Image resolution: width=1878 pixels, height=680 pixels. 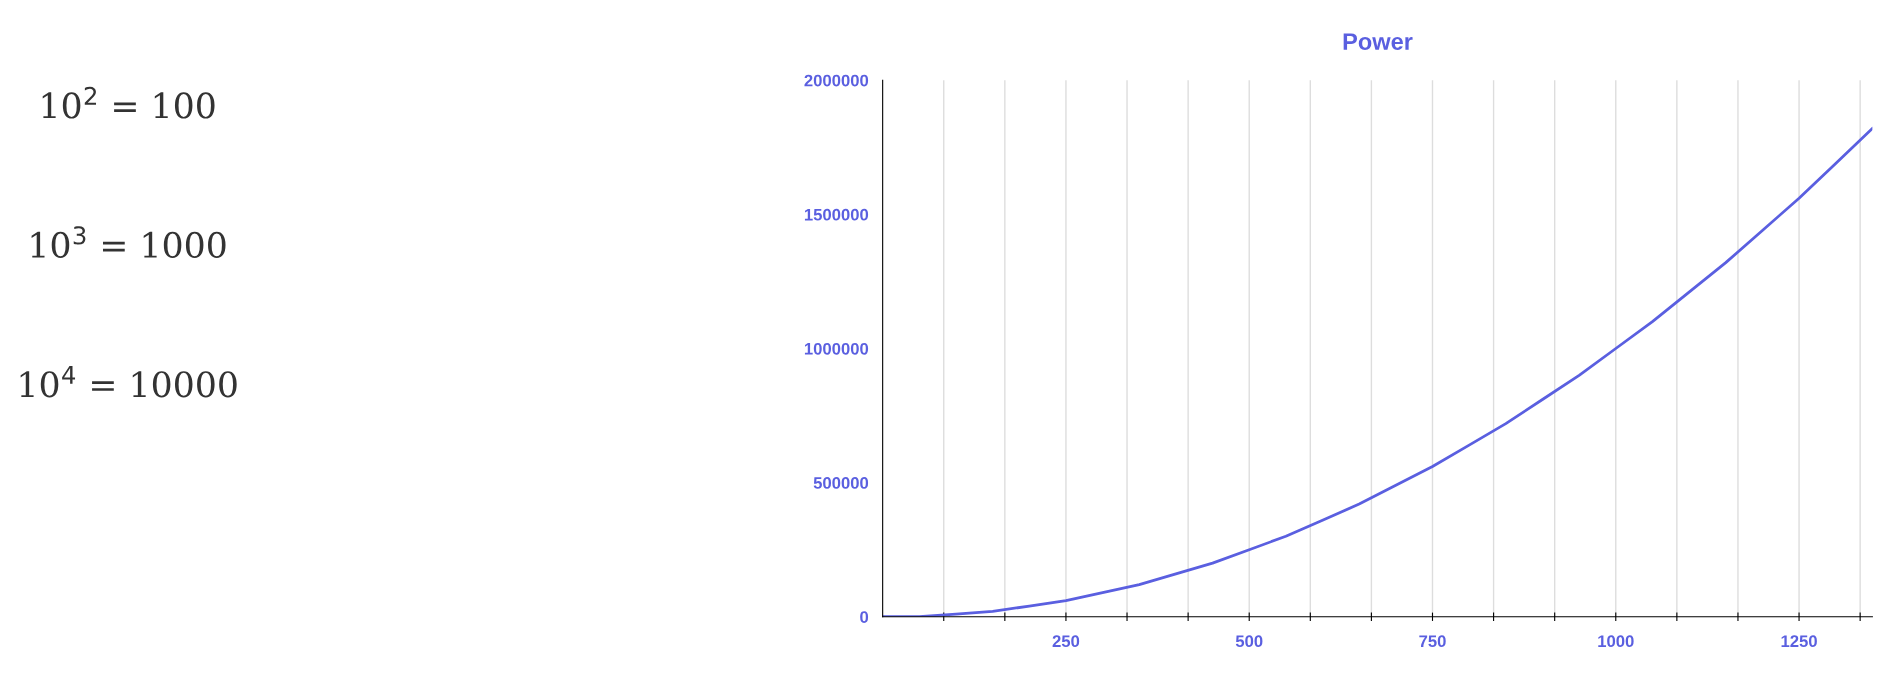 I want to click on y-tick-label: 1500000, so click(x=836, y=214).